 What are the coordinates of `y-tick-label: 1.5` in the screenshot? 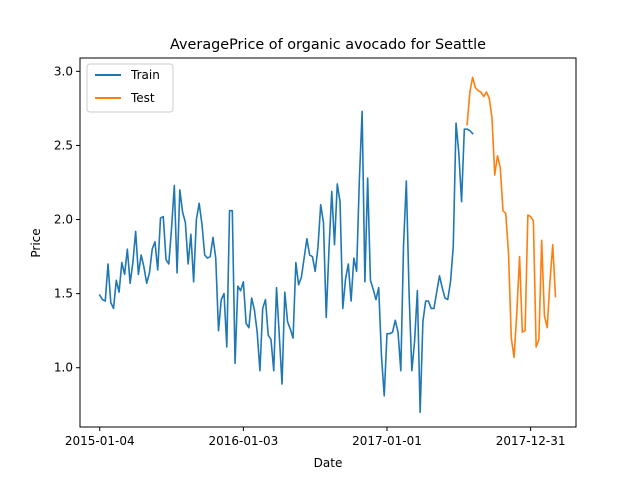 It's located at (63, 294).